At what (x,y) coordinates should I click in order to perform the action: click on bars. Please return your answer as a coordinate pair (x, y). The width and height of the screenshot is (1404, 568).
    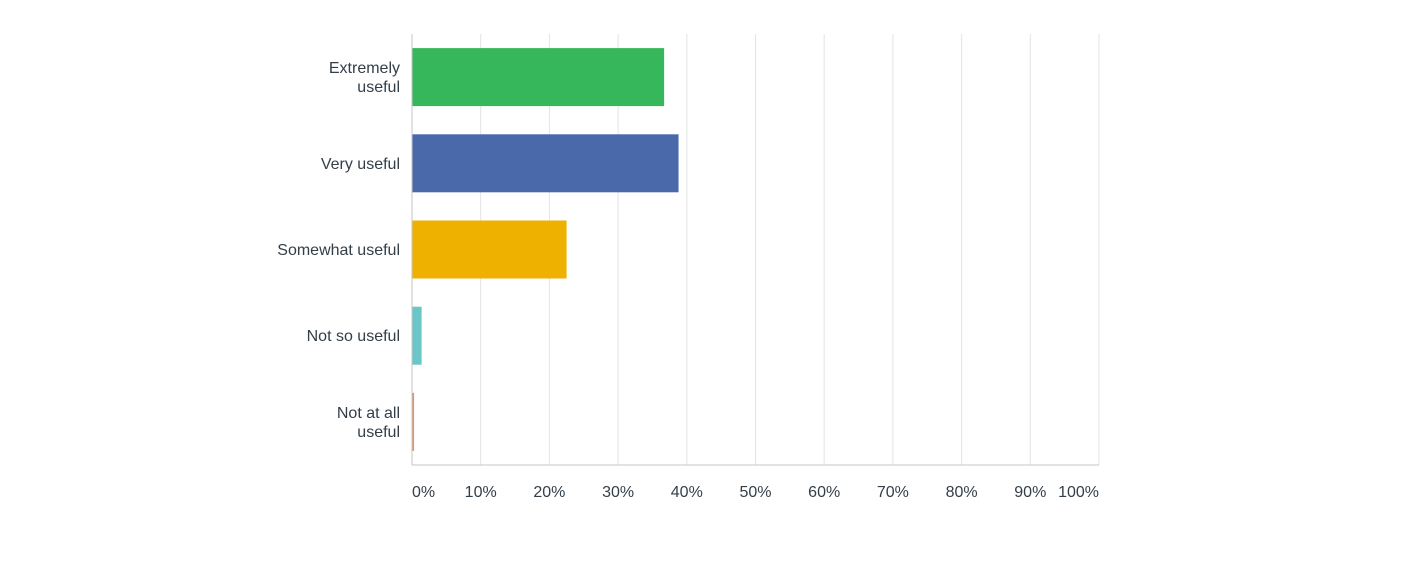
    Looking at the image, I should click on (545, 249).